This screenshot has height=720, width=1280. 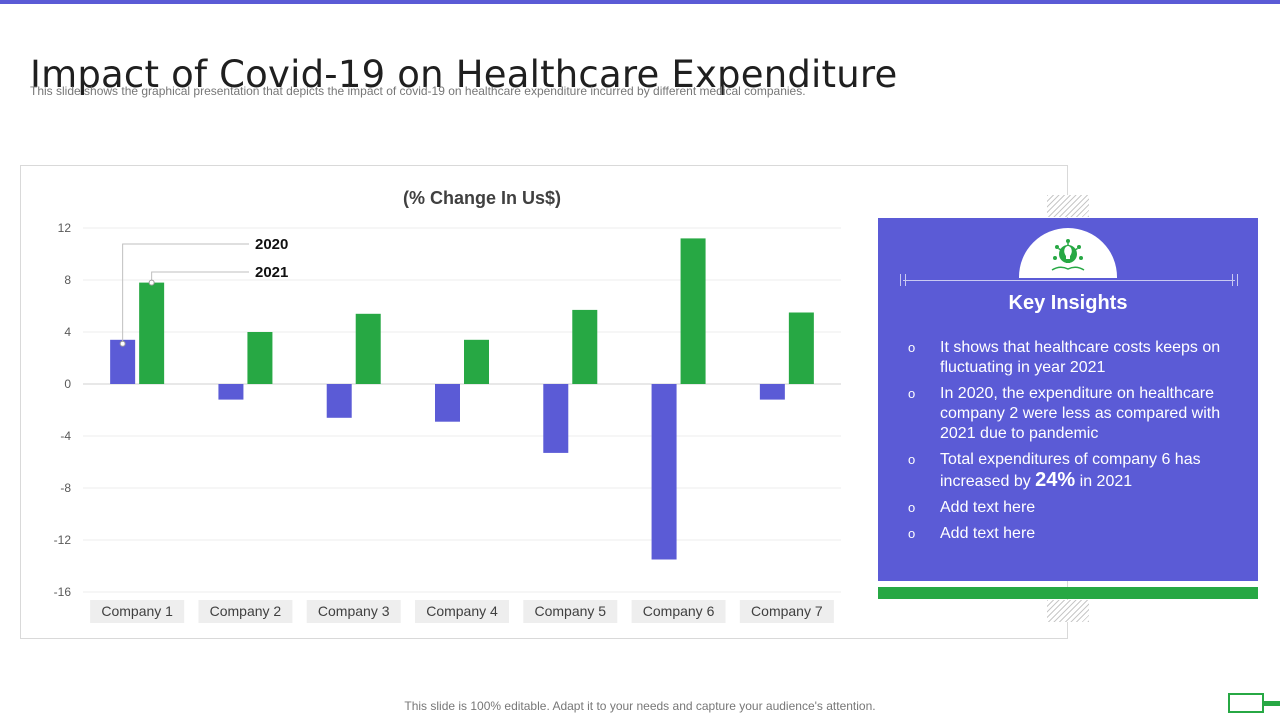 I want to click on divider-end-right, so click(x=1235, y=280).